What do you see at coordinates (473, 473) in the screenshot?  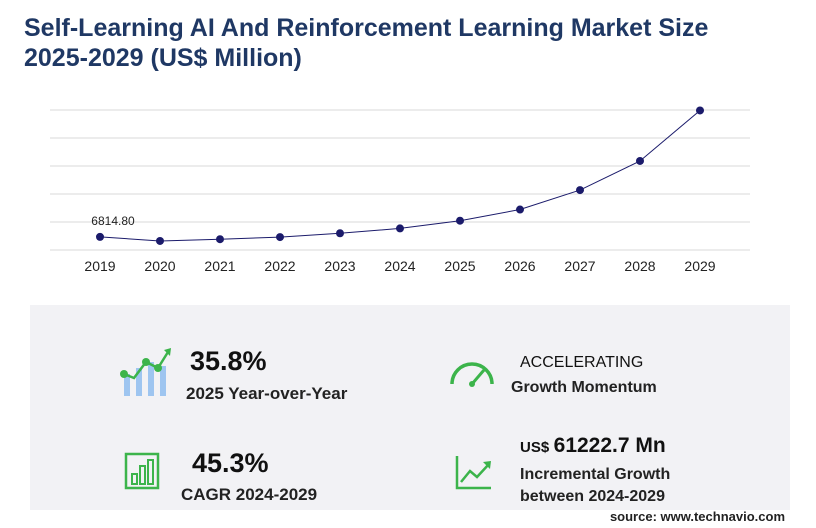 I see `growth-icon` at bounding box center [473, 473].